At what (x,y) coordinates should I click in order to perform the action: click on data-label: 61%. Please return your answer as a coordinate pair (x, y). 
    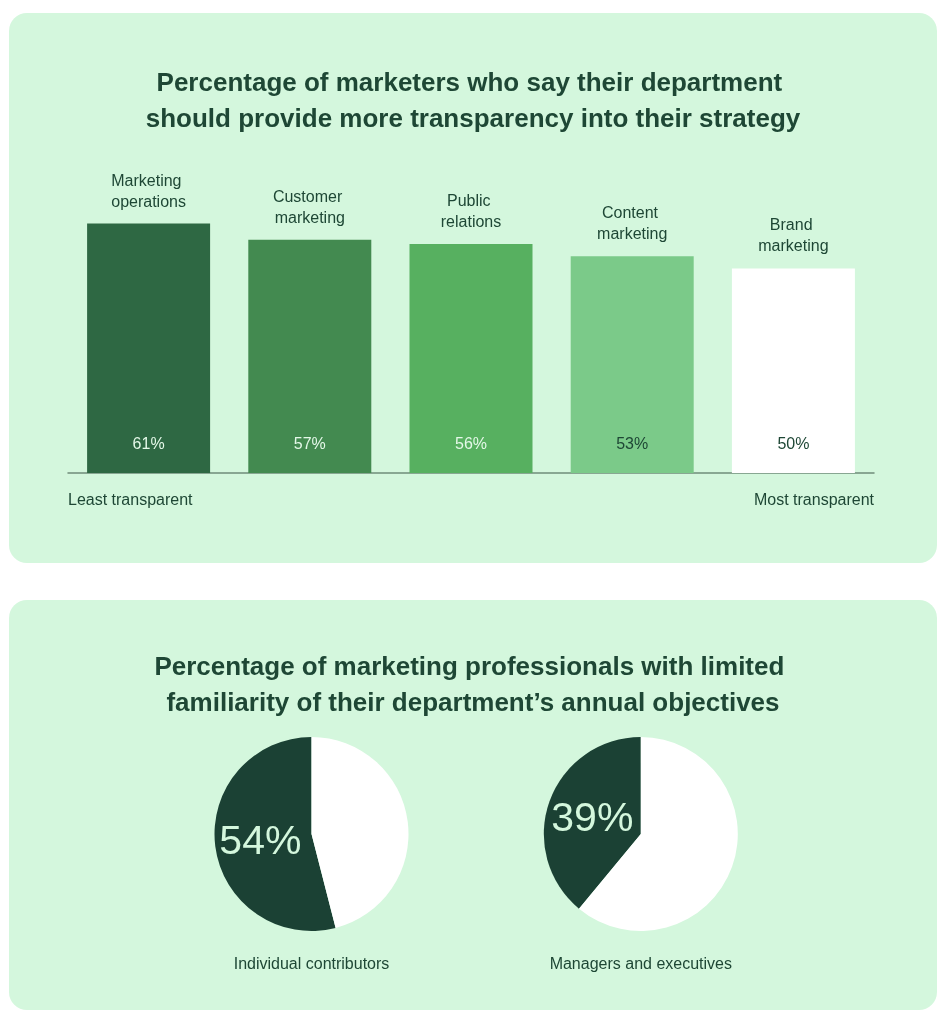
    Looking at the image, I should click on (148, 443).